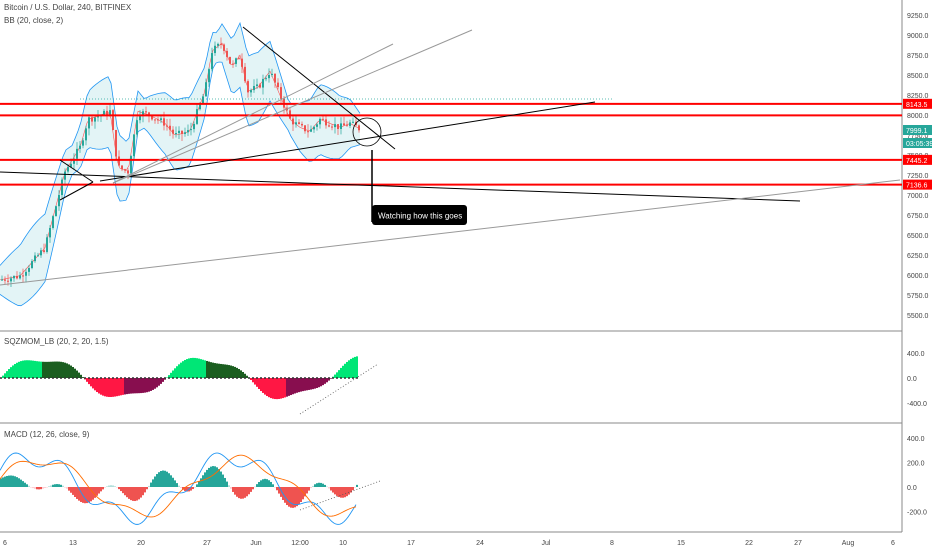 This screenshot has width=932, height=555. What do you see at coordinates (292, 106) in the screenshot?
I see `channel-line-b` at bounding box center [292, 106].